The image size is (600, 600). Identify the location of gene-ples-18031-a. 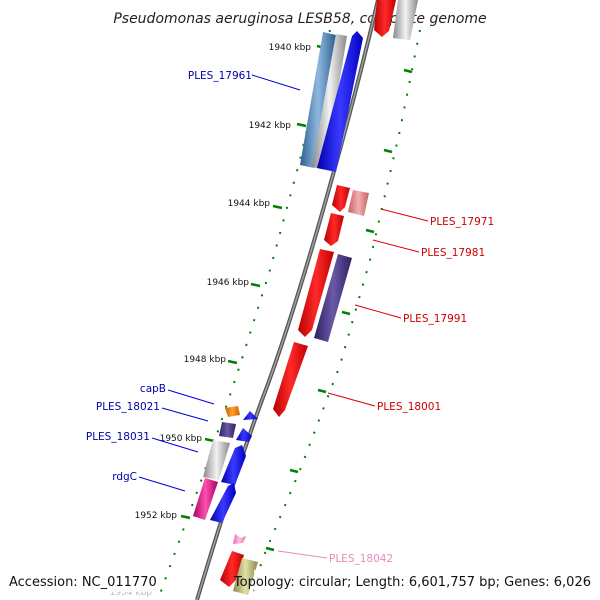
(216, 460).